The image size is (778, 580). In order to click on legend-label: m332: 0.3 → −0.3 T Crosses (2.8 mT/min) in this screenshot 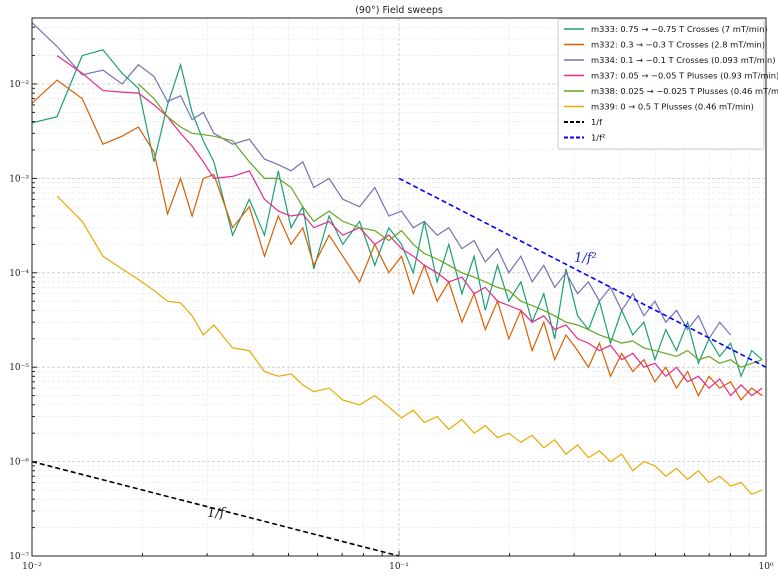, I will do `click(678, 45)`.